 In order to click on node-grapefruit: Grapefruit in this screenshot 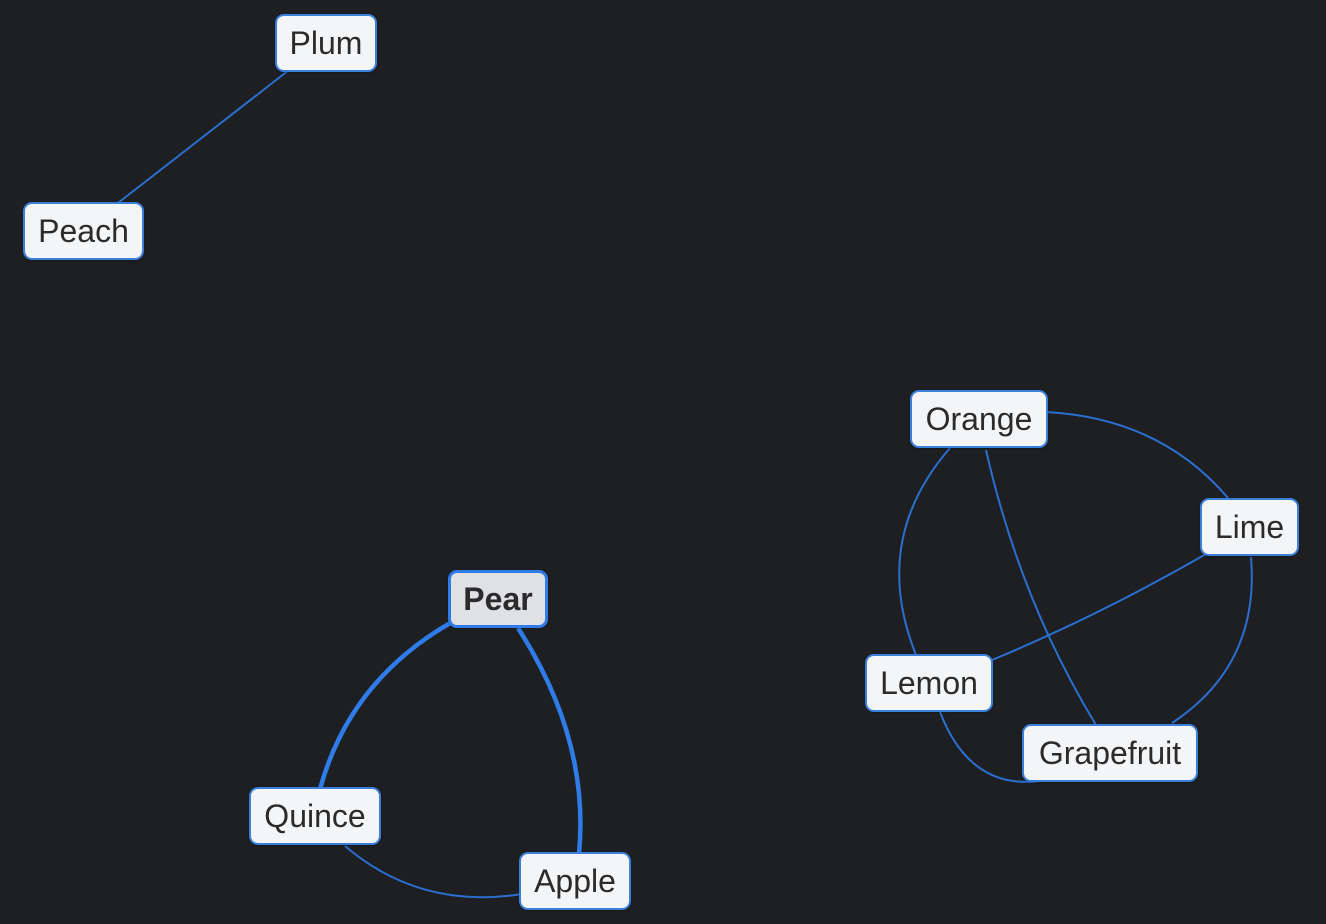, I will do `click(1110, 753)`.